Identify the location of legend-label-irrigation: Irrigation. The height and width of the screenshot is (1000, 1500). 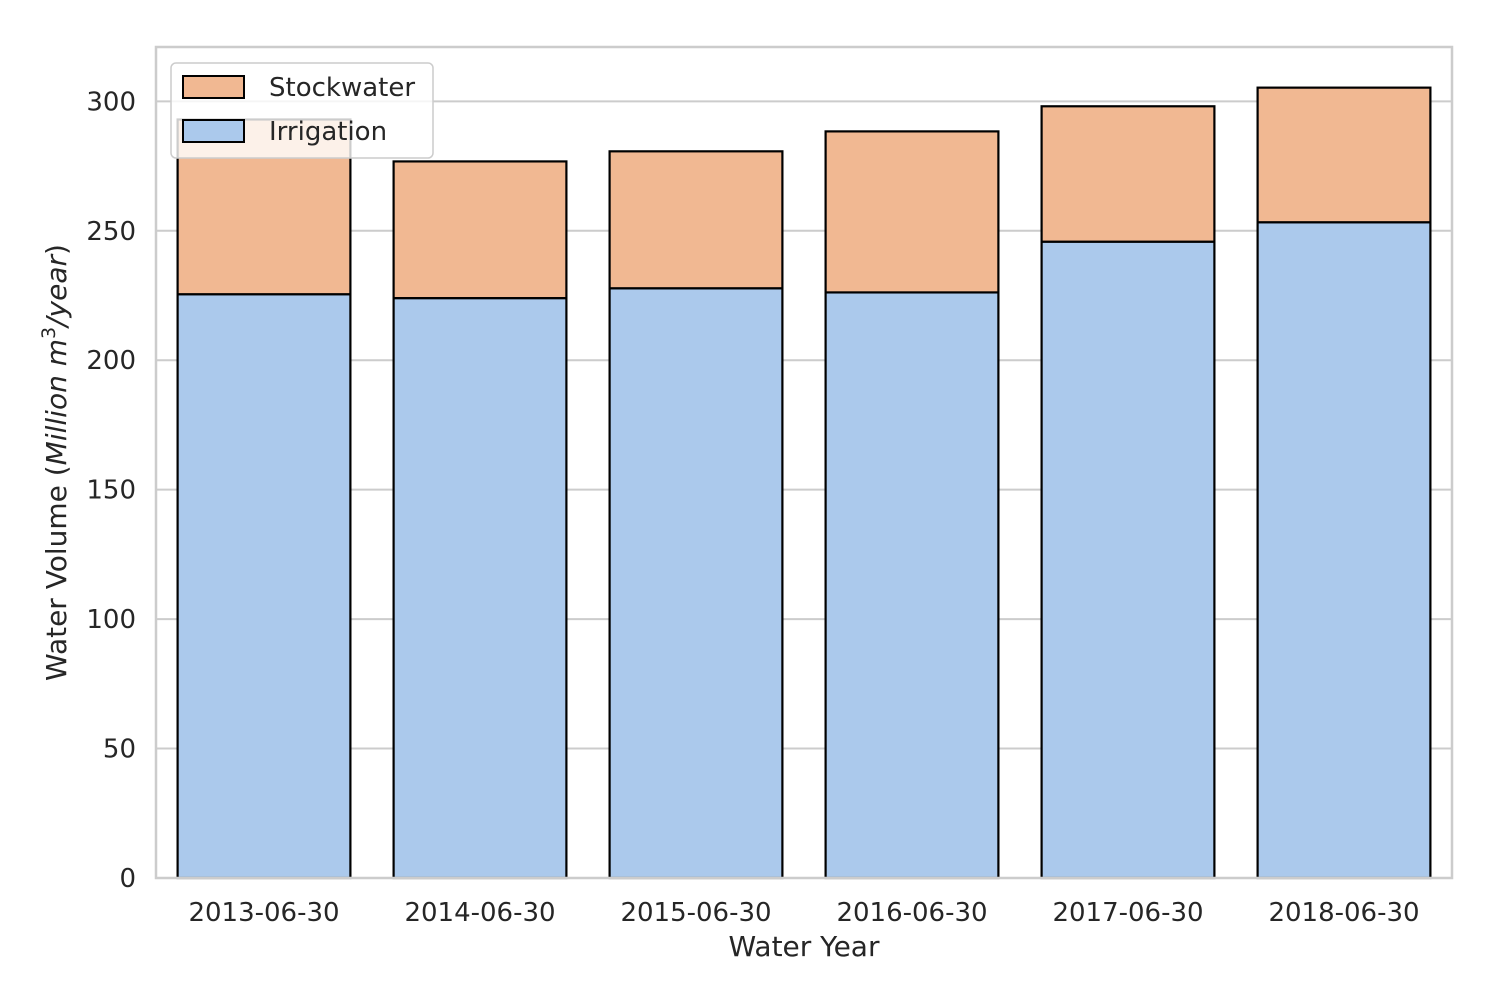
(328, 132).